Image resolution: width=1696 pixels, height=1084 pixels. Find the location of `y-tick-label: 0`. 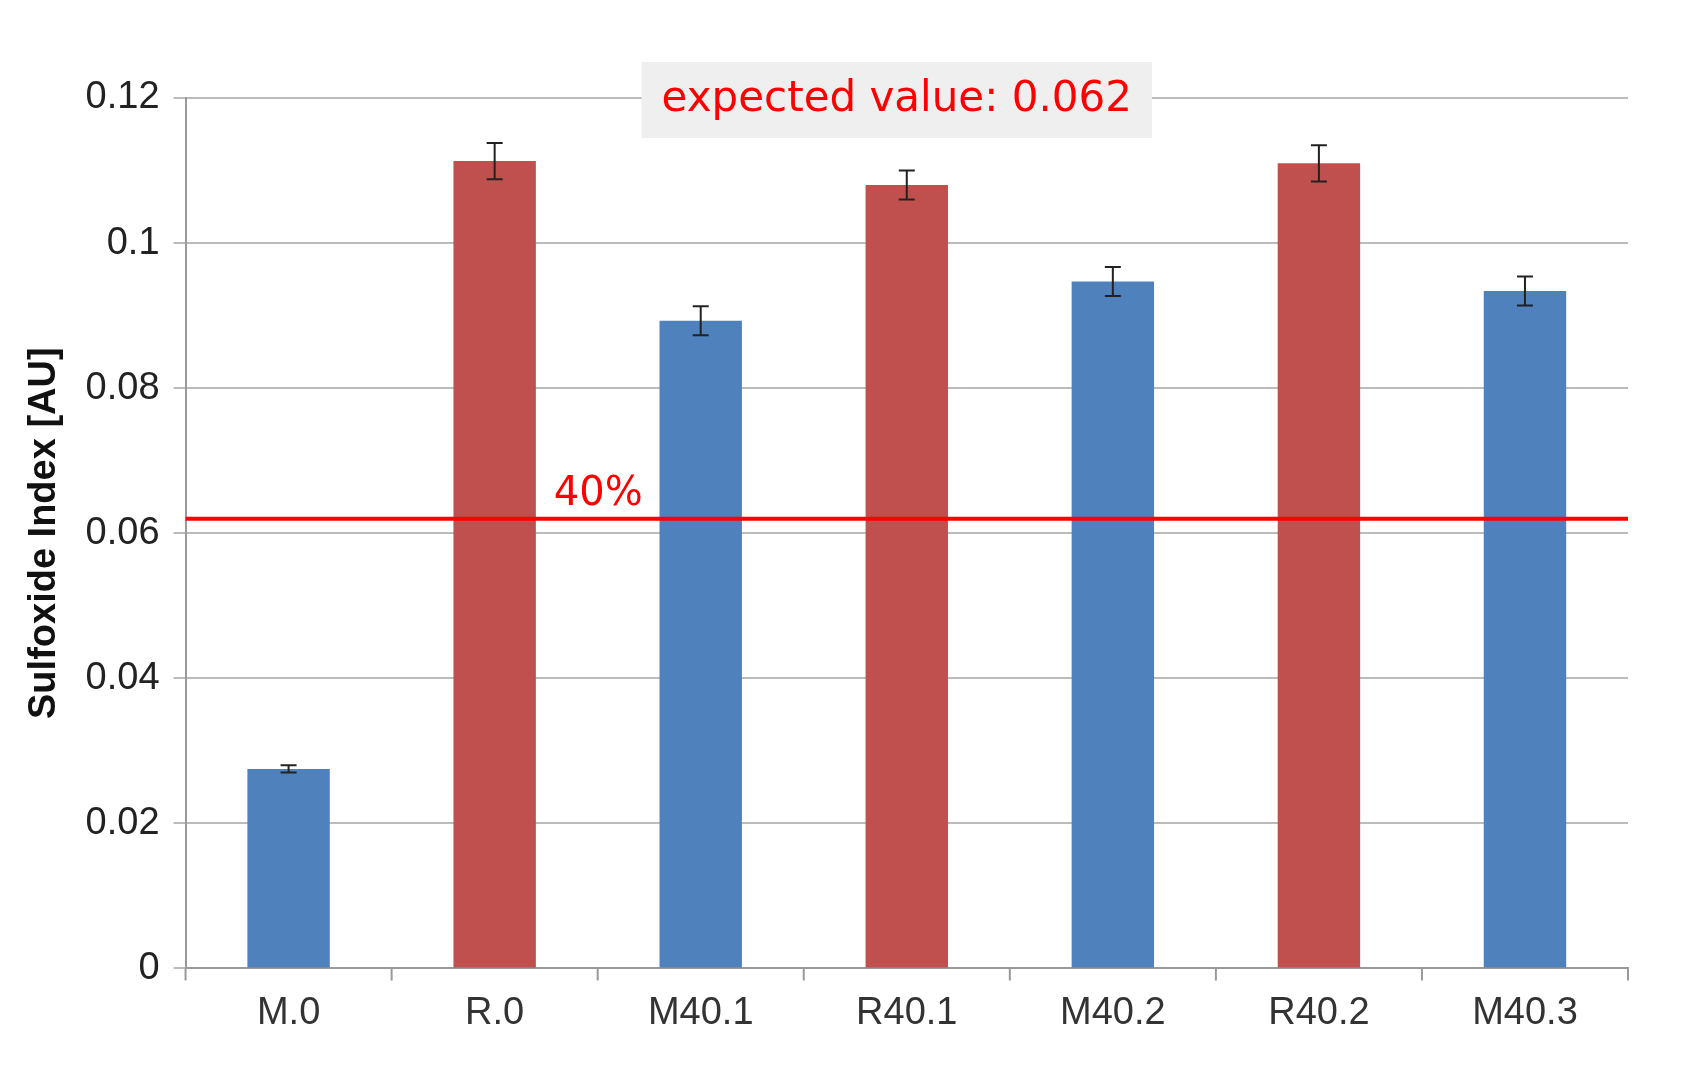

y-tick-label: 0 is located at coordinates (149, 965).